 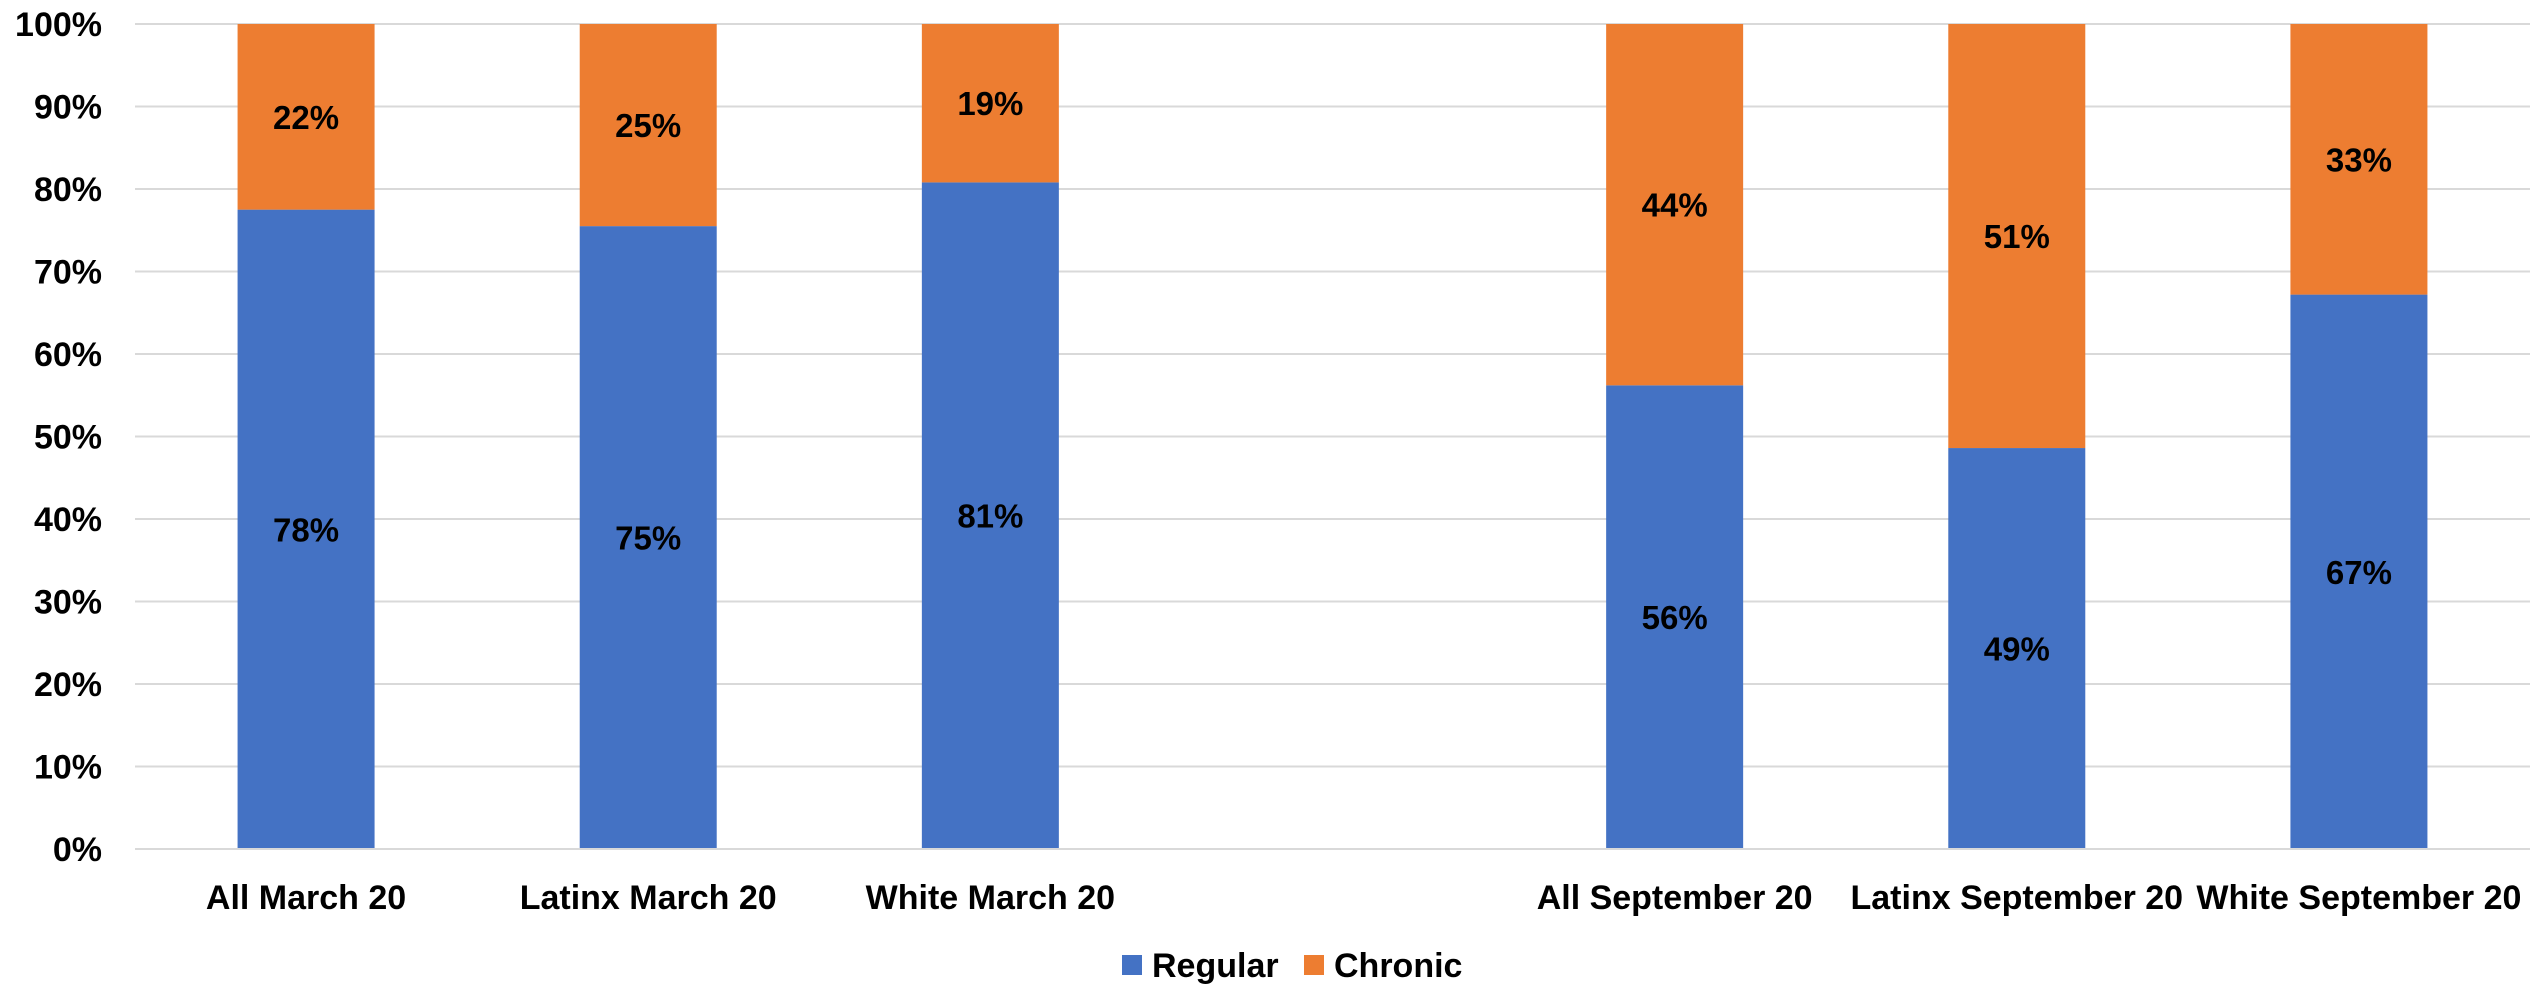 What do you see at coordinates (68, 520) in the screenshot?
I see `y-tick-label: 40%` at bounding box center [68, 520].